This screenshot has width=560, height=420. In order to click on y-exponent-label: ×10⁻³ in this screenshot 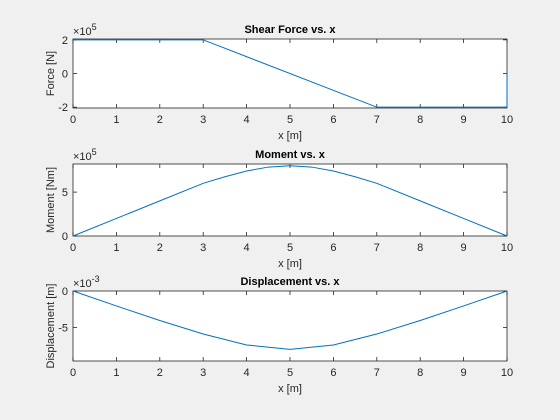, I will do `click(86, 282)`.